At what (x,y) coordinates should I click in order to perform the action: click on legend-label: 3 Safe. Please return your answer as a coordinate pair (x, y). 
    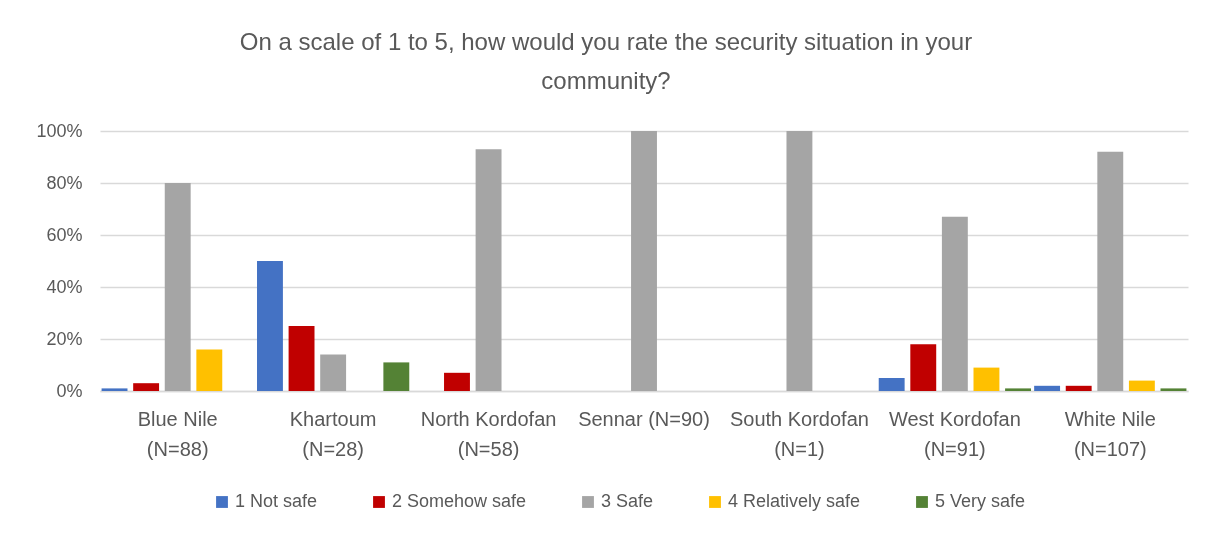
    Looking at the image, I should click on (627, 501).